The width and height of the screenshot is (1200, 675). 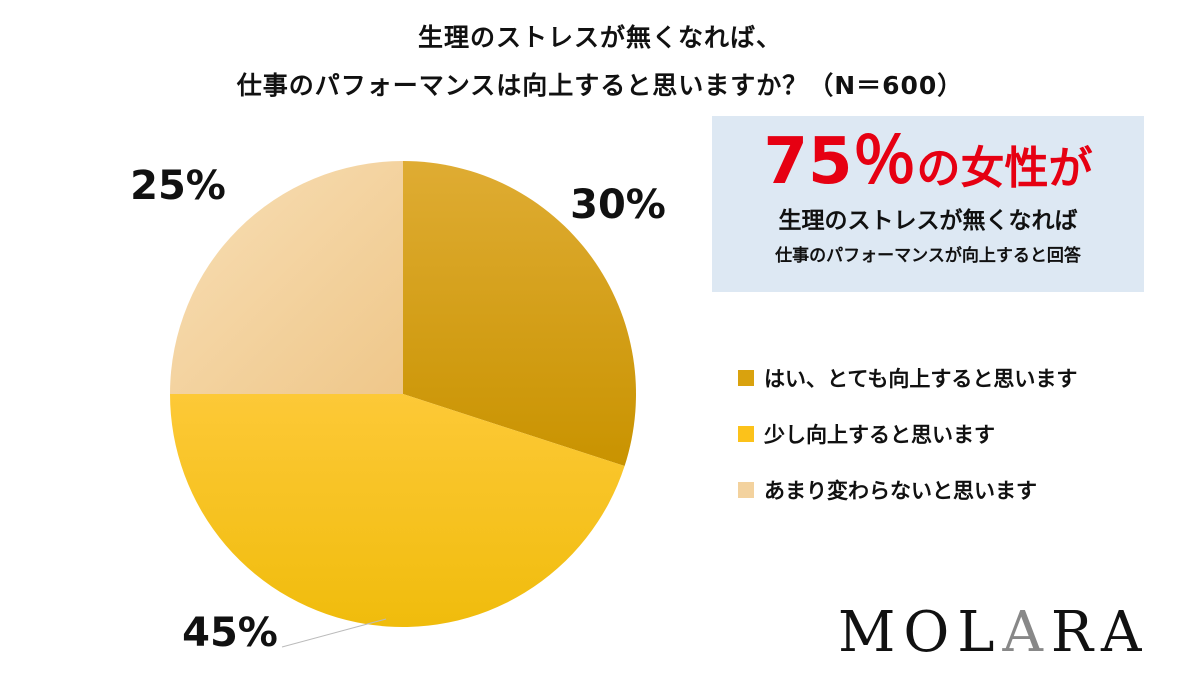 What do you see at coordinates (994, 632) in the screenshot?
I see `molara-logo: MOLARA` at bounding box center [994, 632].